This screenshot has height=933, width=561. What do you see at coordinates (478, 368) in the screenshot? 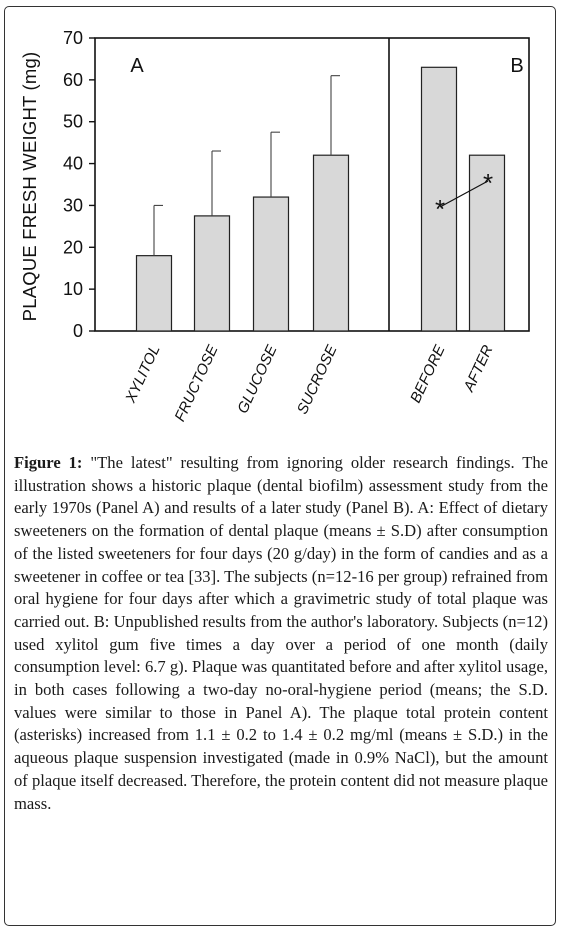
I see `category-label: AFTER` at bounding box center [478, 368].